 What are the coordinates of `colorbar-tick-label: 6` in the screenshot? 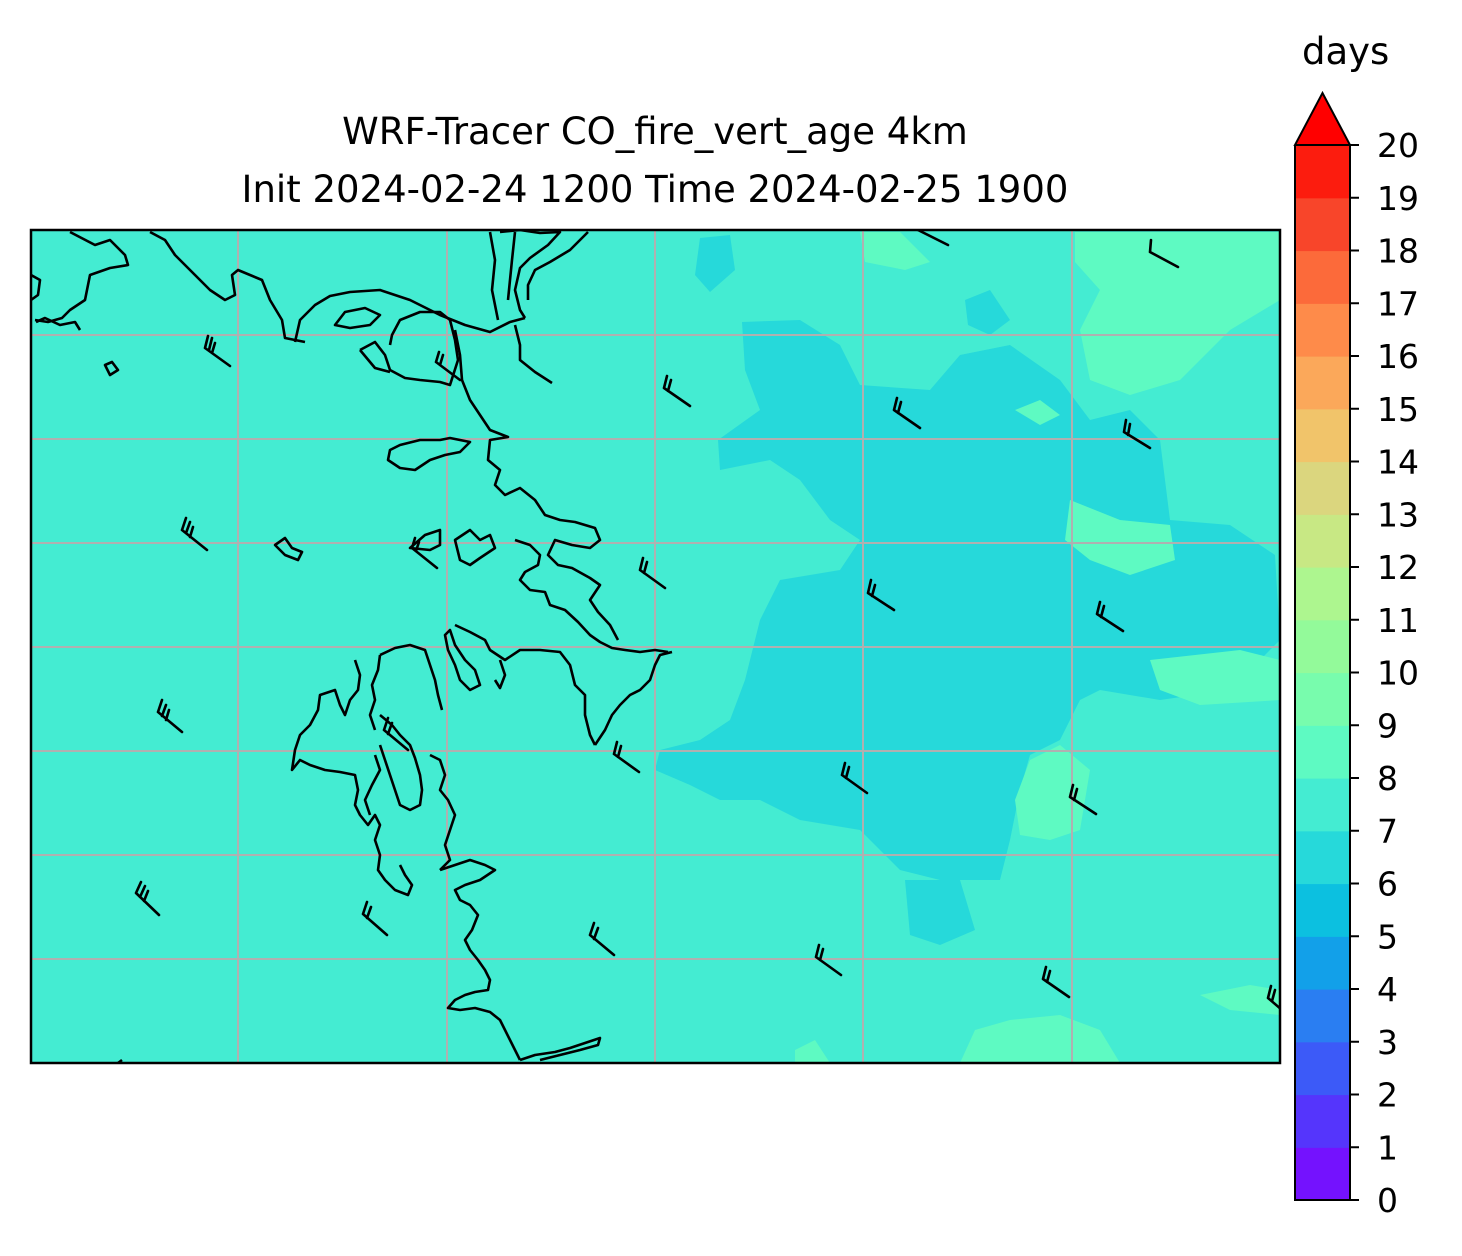 It's located at (1387, 884).